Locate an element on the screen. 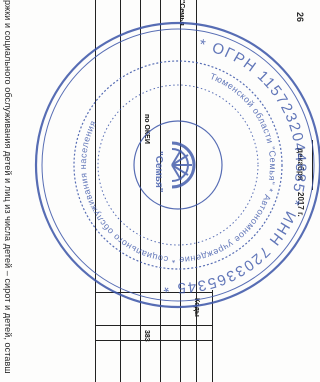  date-underline is located at coordinates (312, 165).